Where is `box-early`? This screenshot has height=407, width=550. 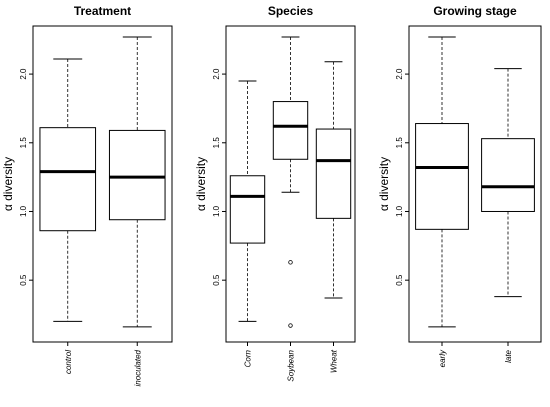
box-early is located at coordinates (442, 182).